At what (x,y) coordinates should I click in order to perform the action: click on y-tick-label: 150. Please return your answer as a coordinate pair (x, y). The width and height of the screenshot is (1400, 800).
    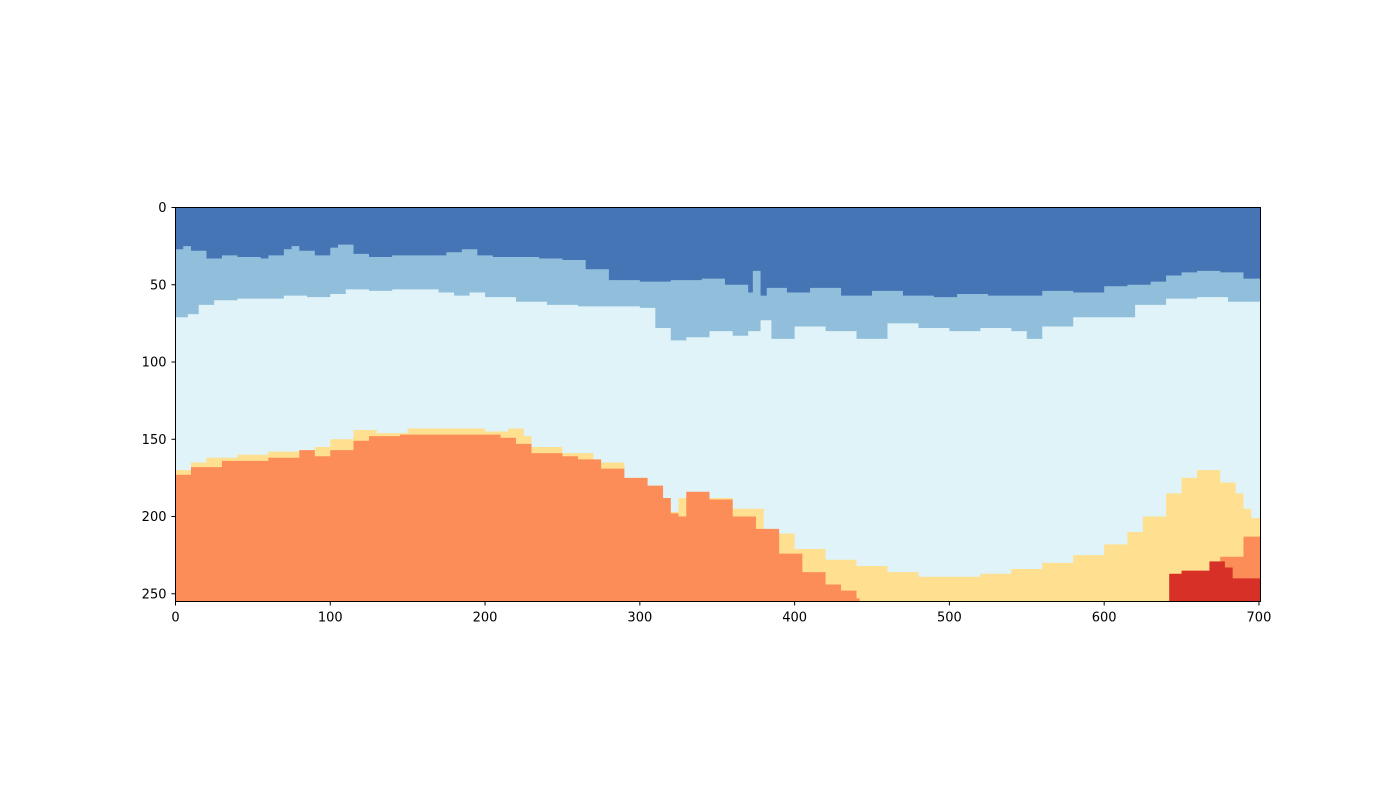
    Looking at the image, I should click on (154, 440).